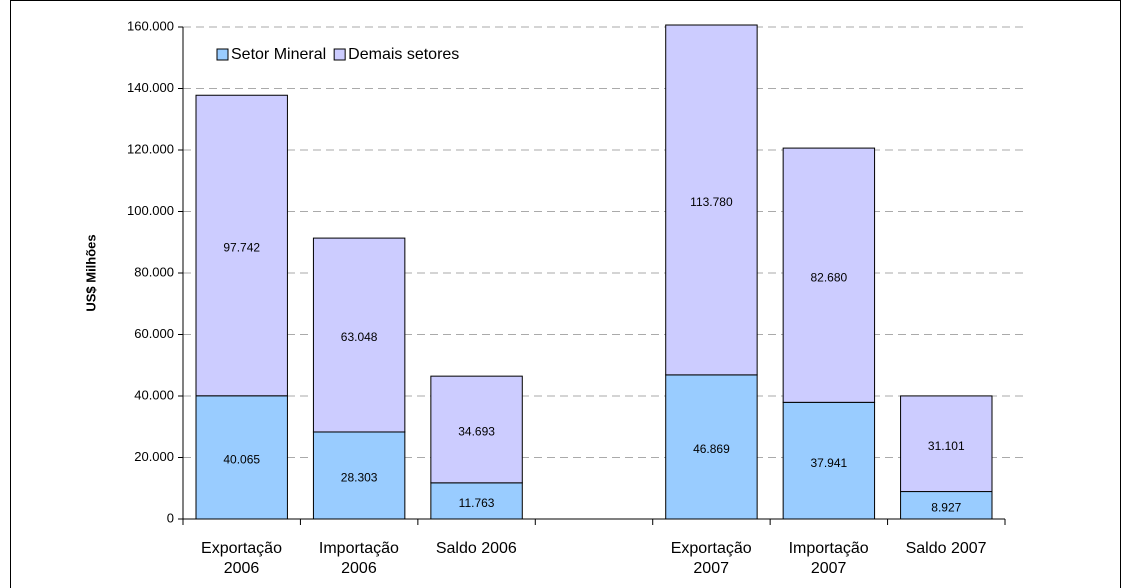 Image resolution: width=1131 pixels, height=588 pixels. I want to click on x-tick-label: Exportação 2007, so click(711, 558).